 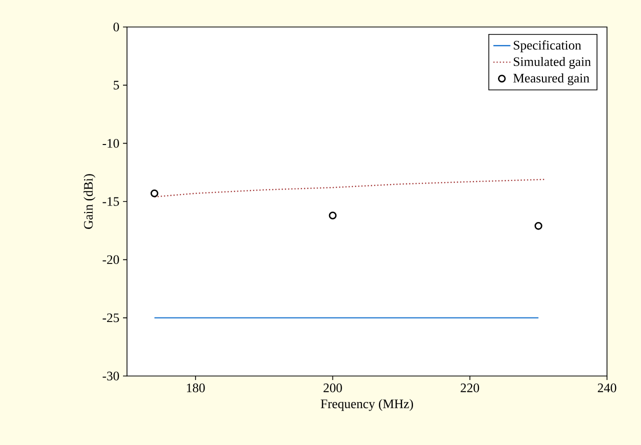 I want to click on line-series, so click(x=350, y=188).